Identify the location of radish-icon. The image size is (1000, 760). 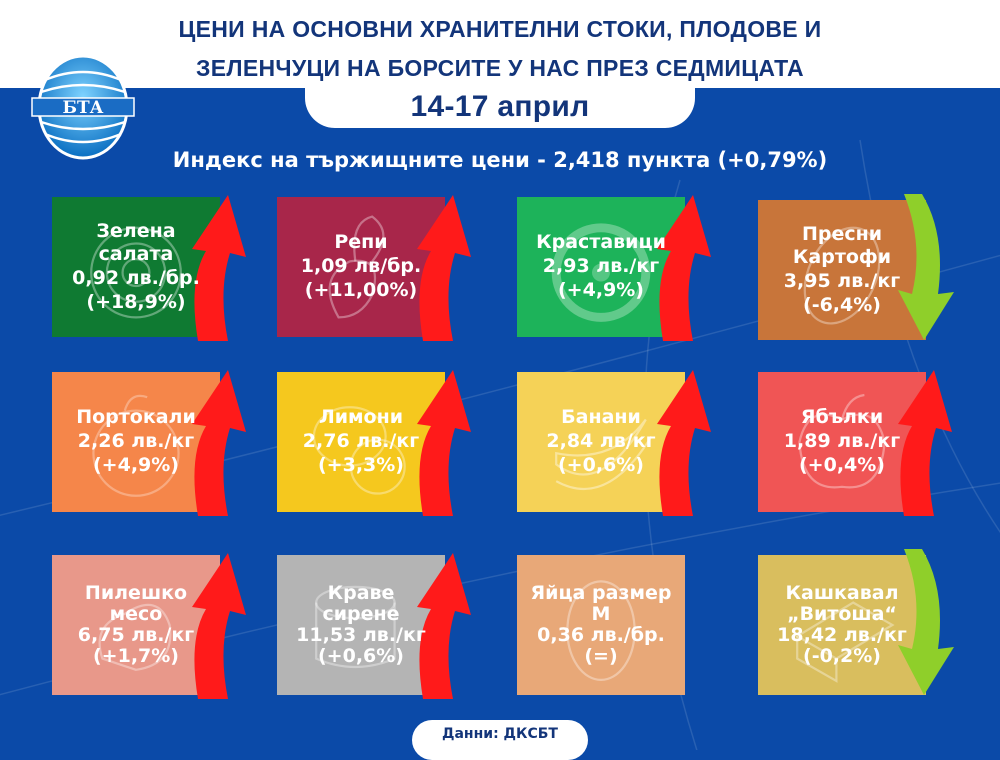
(356, 267).